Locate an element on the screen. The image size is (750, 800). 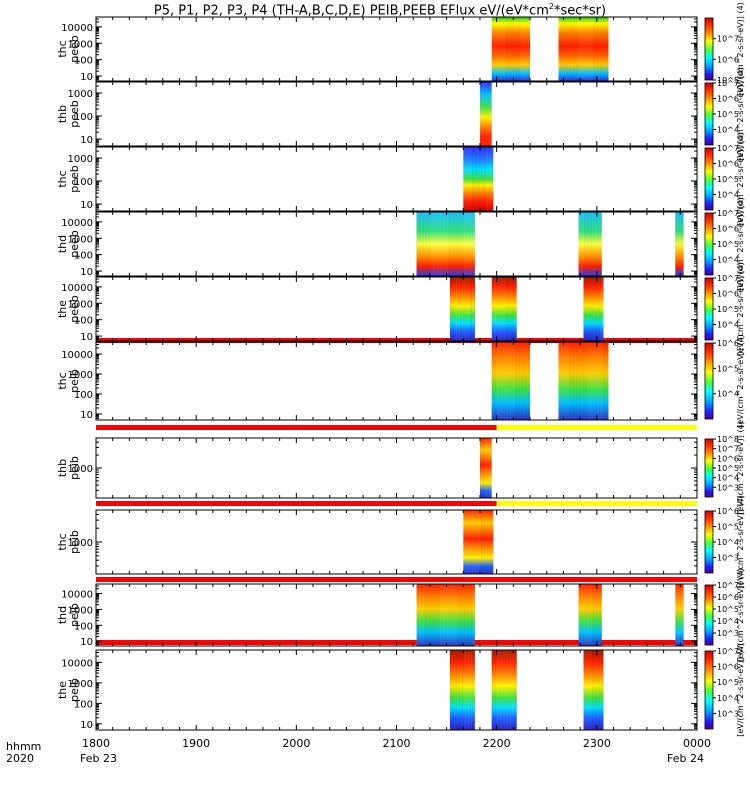
x-tick-label: 1900 is located at coordinates (196, 743).